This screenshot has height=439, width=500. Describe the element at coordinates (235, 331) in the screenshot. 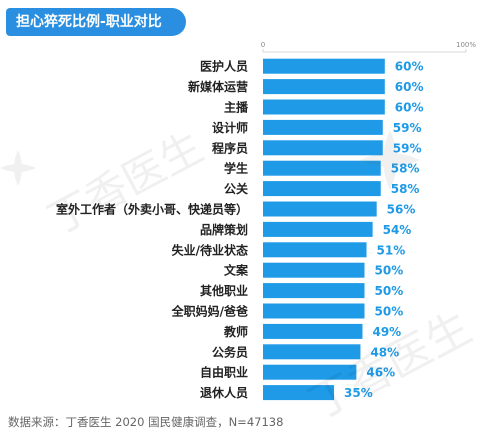

I see `category-label: 教师` at that location.